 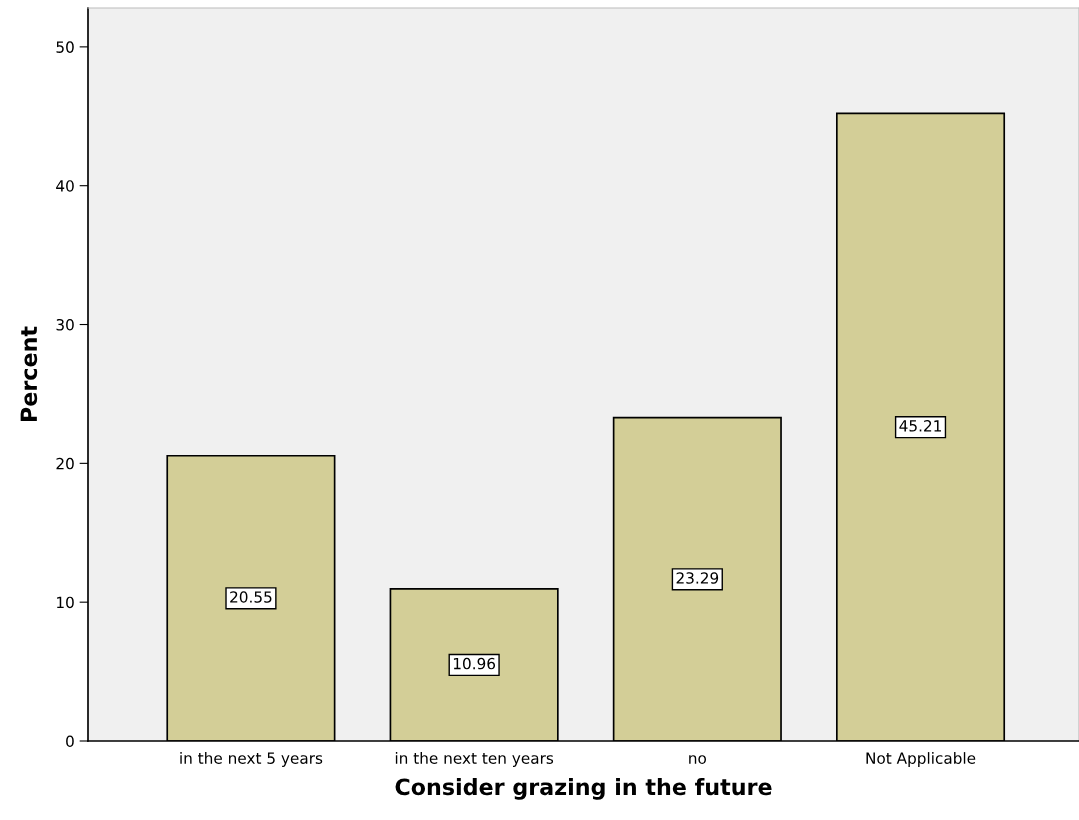 I want to click on data-label: 23.29, so click(x=697, y=578).